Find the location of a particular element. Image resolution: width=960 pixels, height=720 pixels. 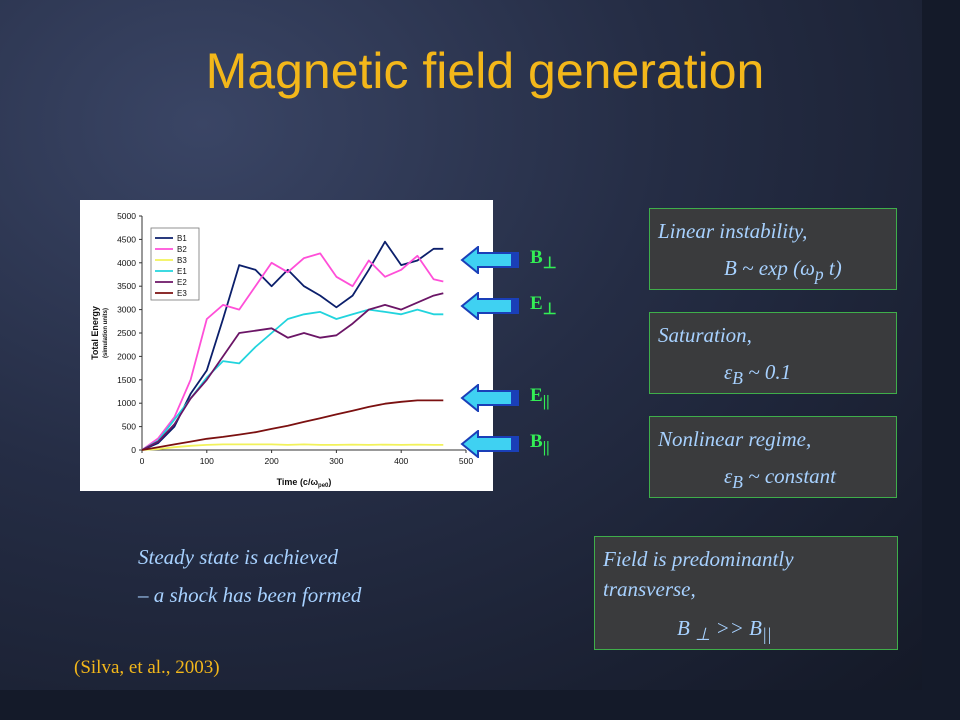

y-axis-sublabel: (simulation units) is located at coordinates (106, 333).